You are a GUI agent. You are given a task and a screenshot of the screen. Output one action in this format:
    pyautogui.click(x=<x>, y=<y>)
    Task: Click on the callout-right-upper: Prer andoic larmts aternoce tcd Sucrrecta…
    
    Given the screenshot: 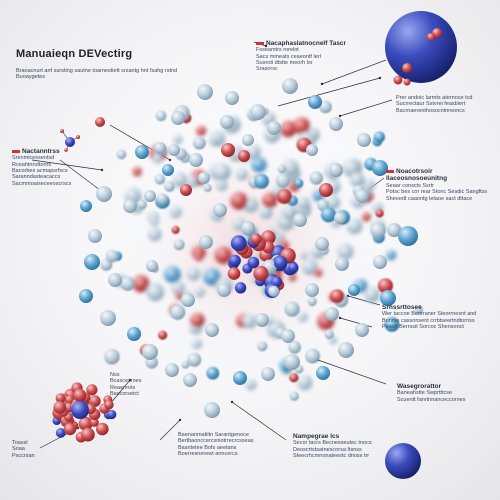 What is the action you would take?
    pyautogui.click(x=446, y=104)
    